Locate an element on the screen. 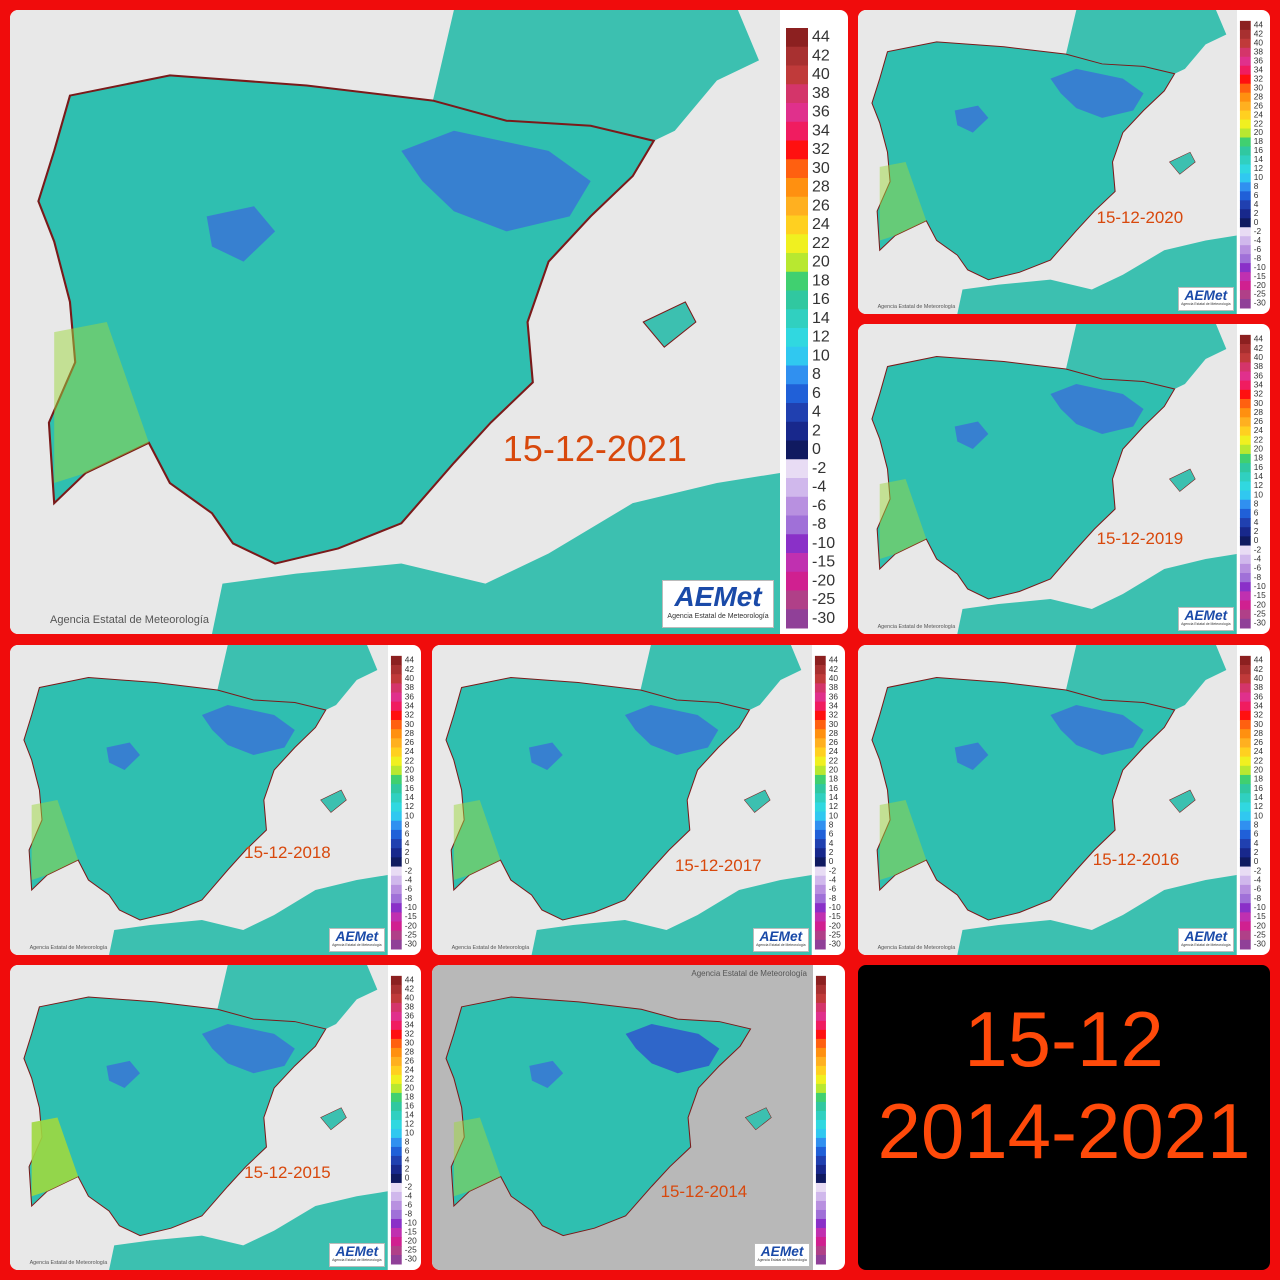 Image resolution: width=1280 pixels, height=1280 pixels. legend-label: 6 is located at coordinates (830, 834).